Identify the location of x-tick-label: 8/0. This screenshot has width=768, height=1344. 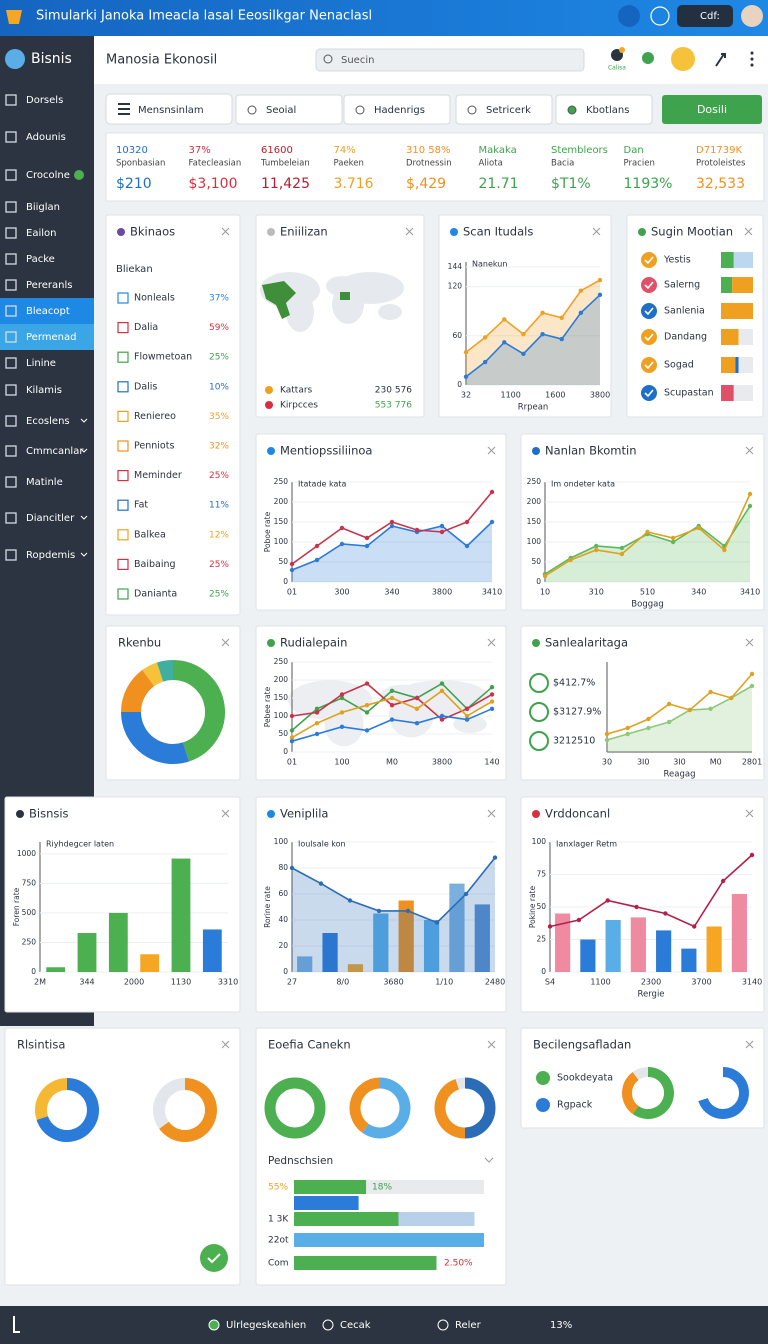
(342, 982).